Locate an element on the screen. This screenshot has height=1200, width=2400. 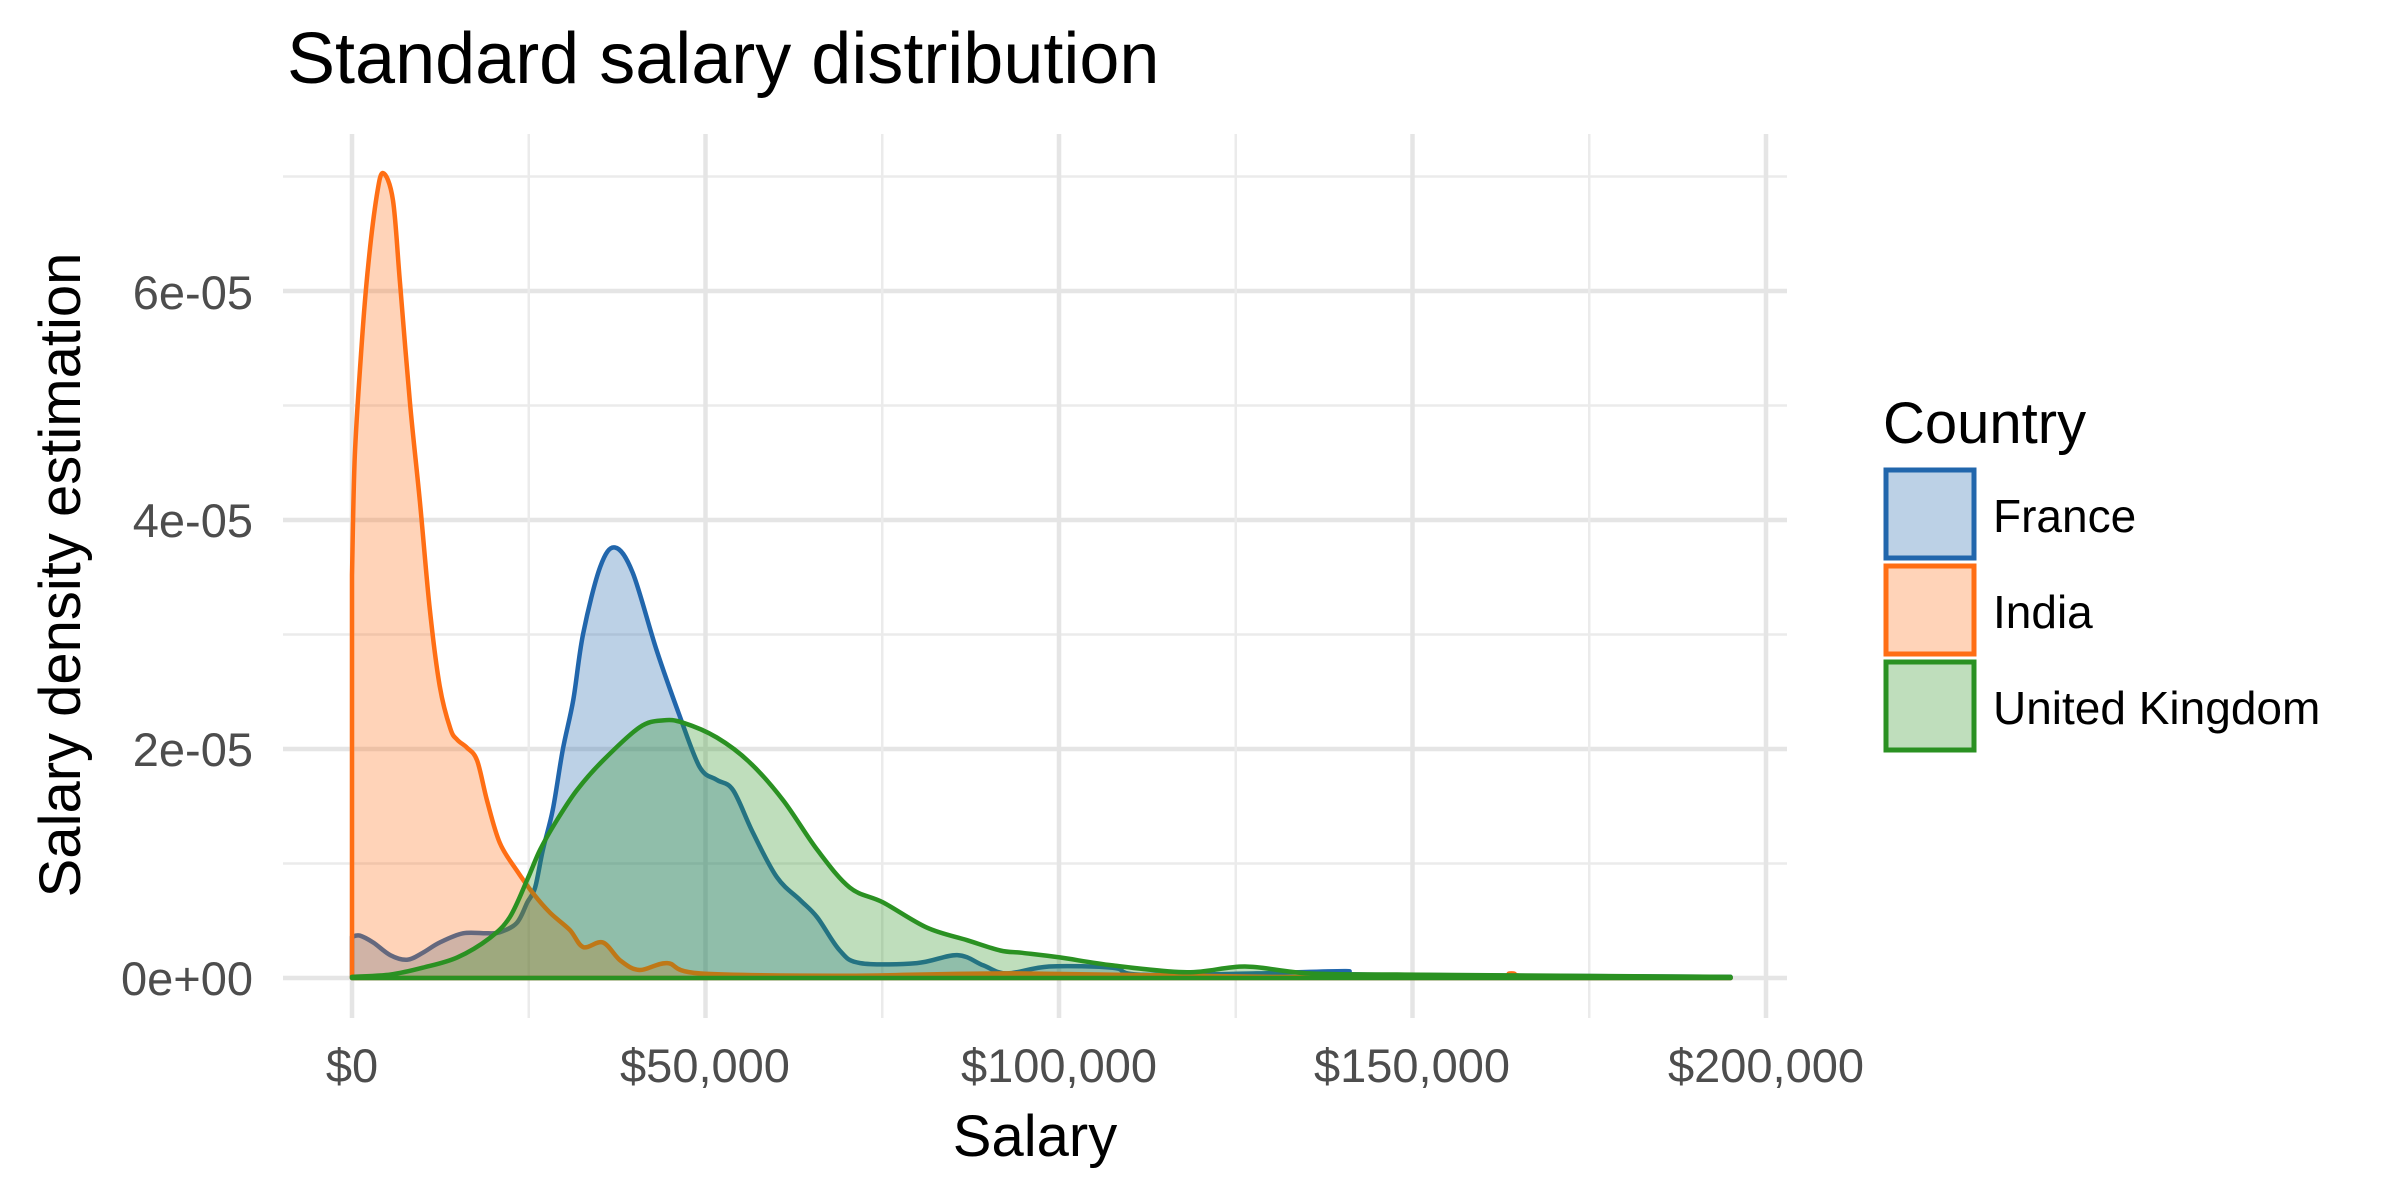
x-axis-ticks: $0 $50,000 $100,000 $150,000 $200,000 is located at coordinates (1095, 1065).